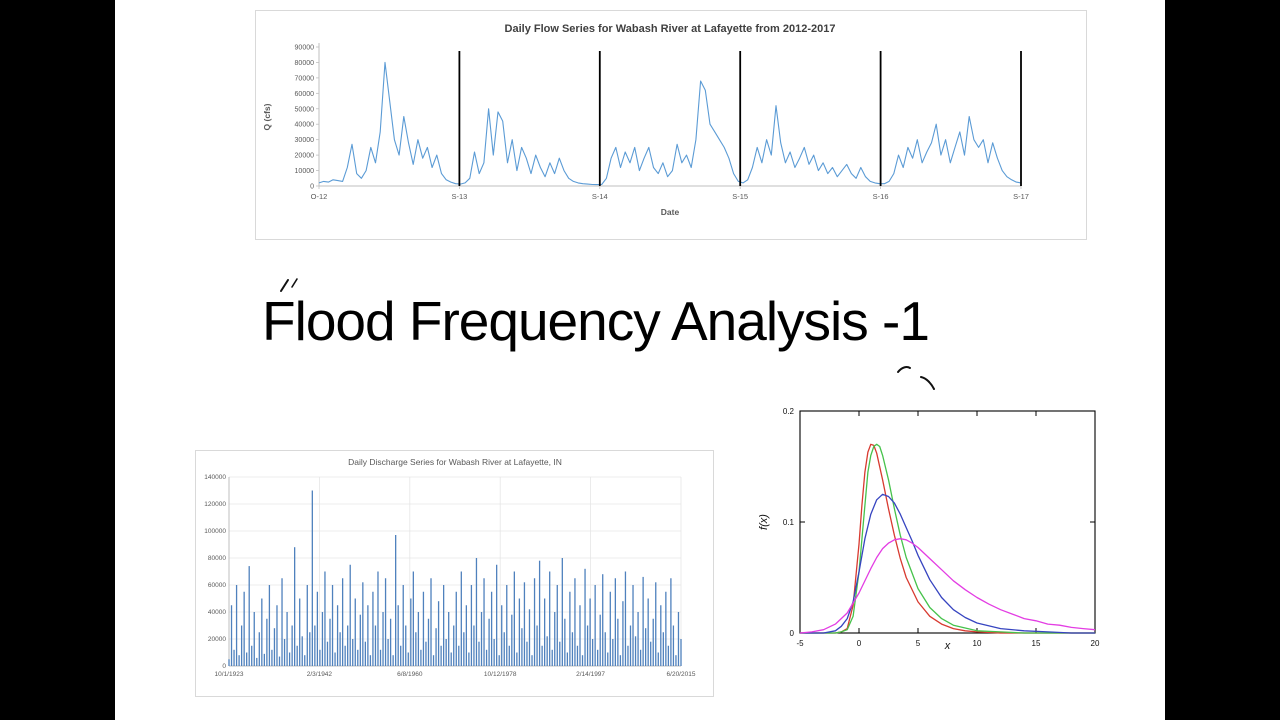 The image size is (1280, 720). Describe the element at coordinates (320, 674) in the screenshot. I see `svg-text: 2/3/1942` at that location.